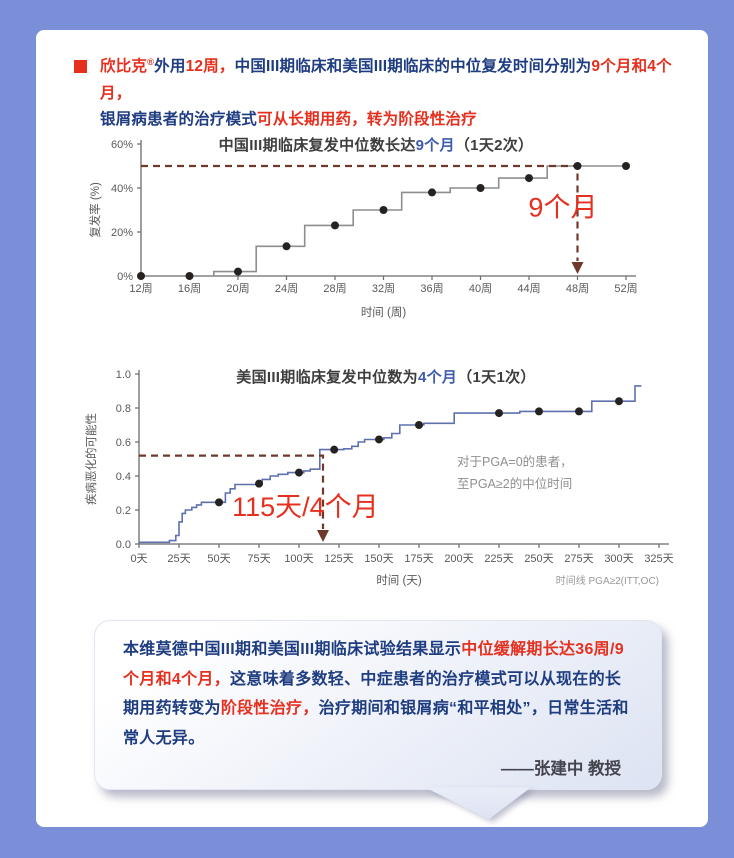  I want to click on x-tick-label: 20周, so click(237, 288).